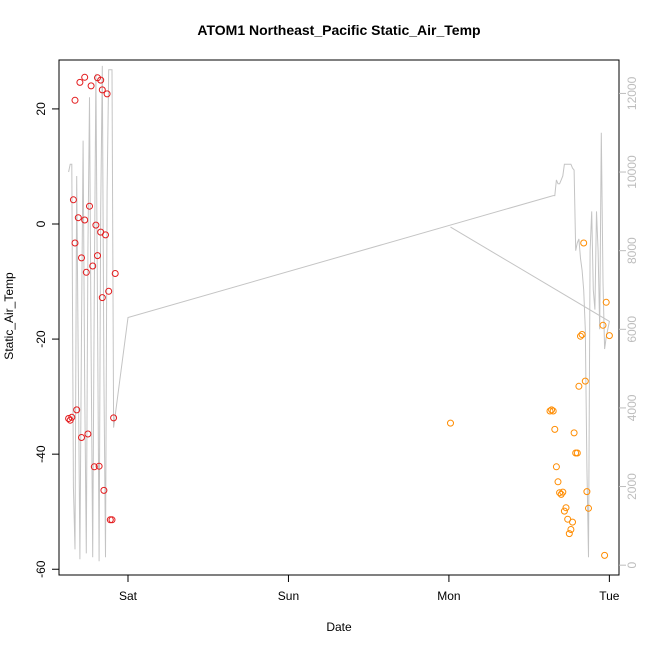 The width and height of the screenshot is (650, 650). I want to click on y2-tick-label: 4000, so click(632, 407).